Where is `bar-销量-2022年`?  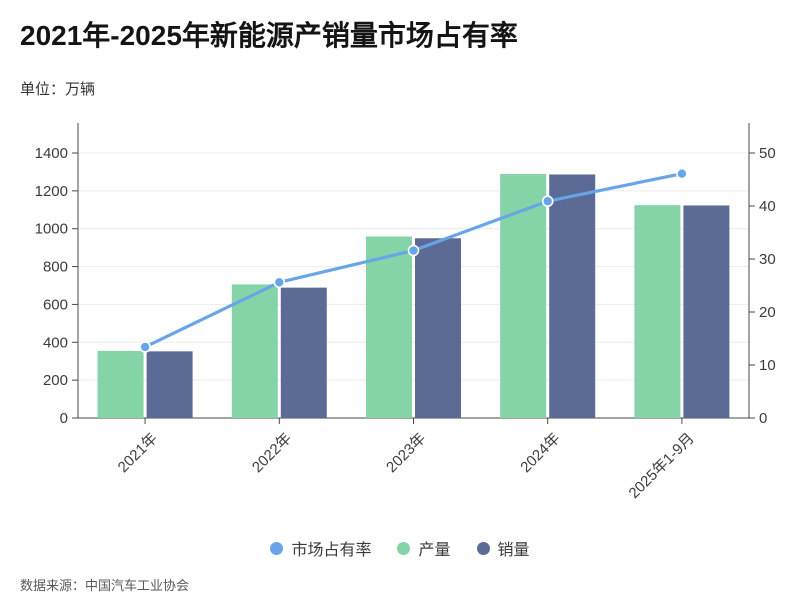
bar-销量-2022年 is located at coordinates (303, 352).